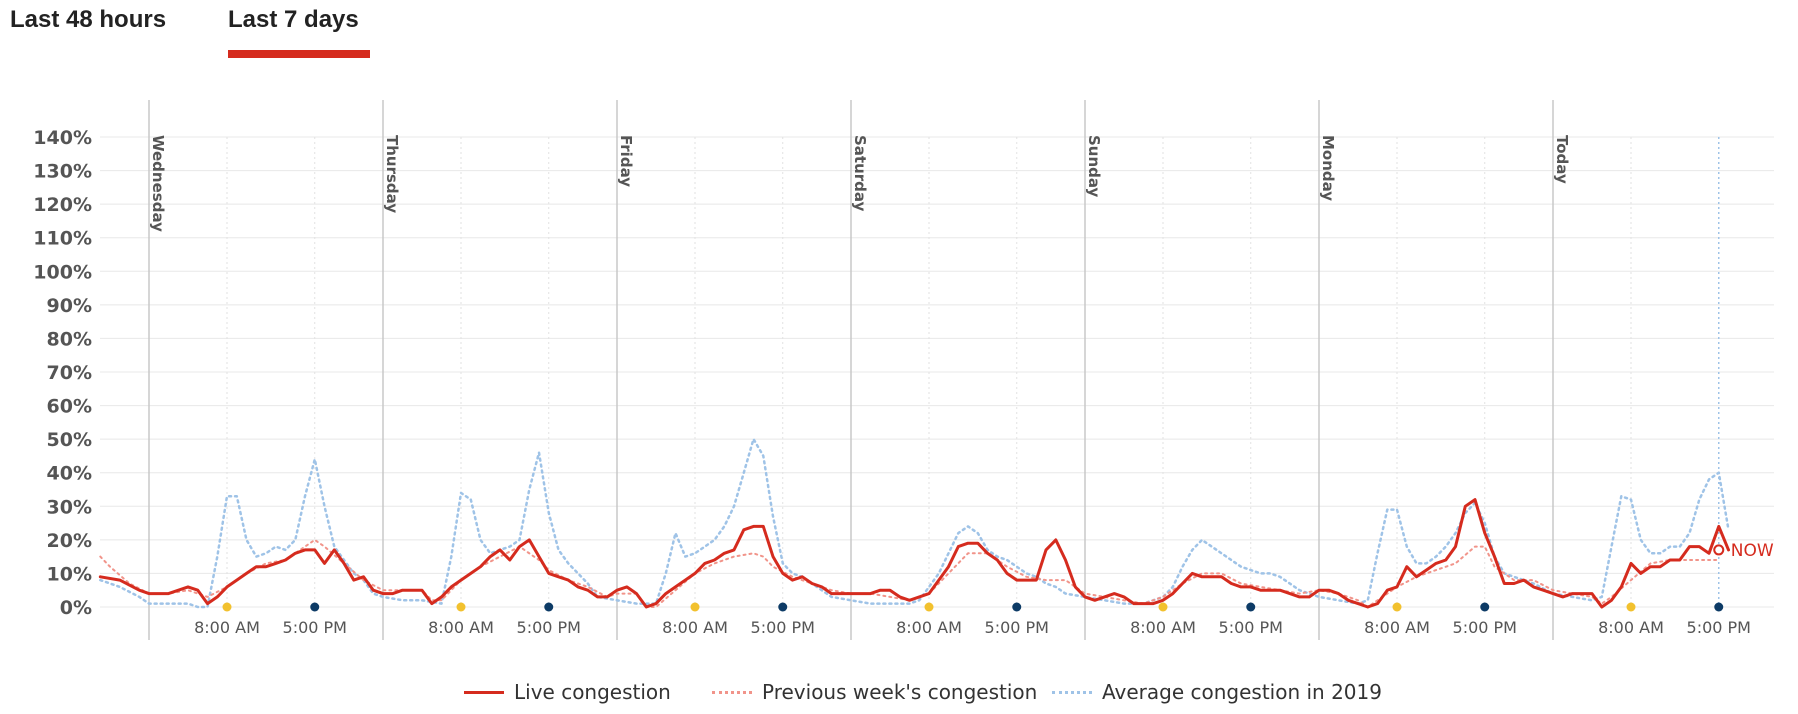  What do you see at coordinates (69, 440) in the screenshot?
I see `y-tick-label: 50%` at bounding box center [69, 440].